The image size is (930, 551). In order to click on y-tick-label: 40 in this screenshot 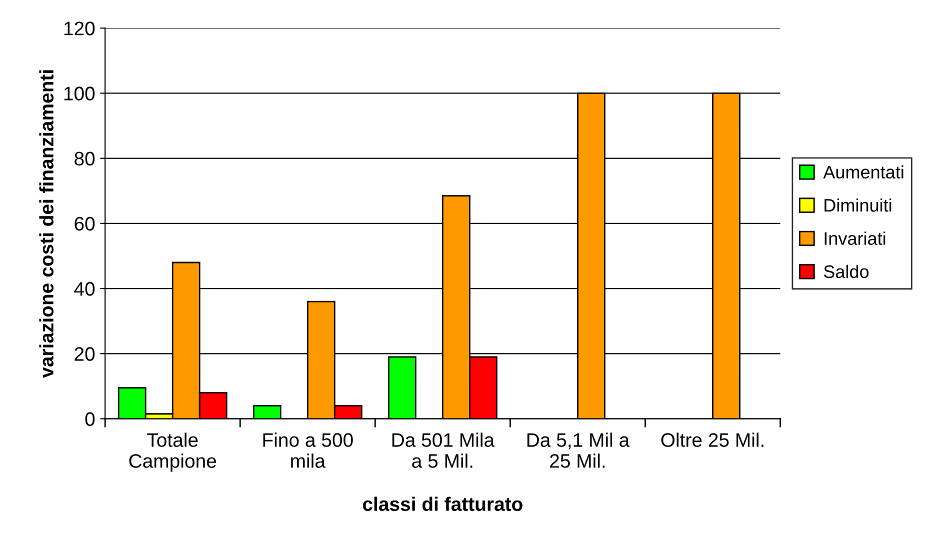, I will do `click(84, 289)`.